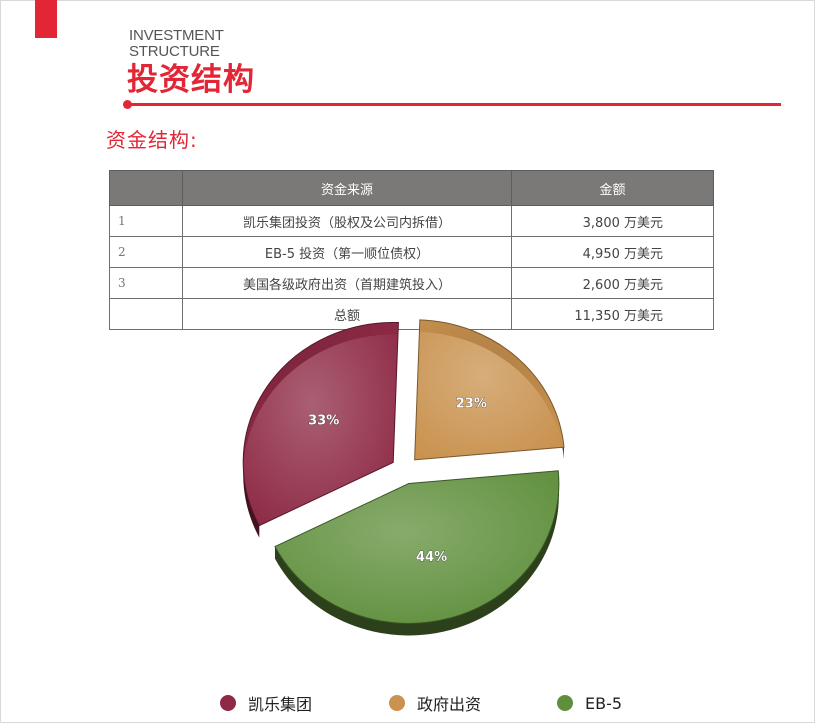 The height and width of the screenshot is (723, 815). I want to click on row-source: 美国各级政府出资（首期建筑投入）, so click(347, 283).